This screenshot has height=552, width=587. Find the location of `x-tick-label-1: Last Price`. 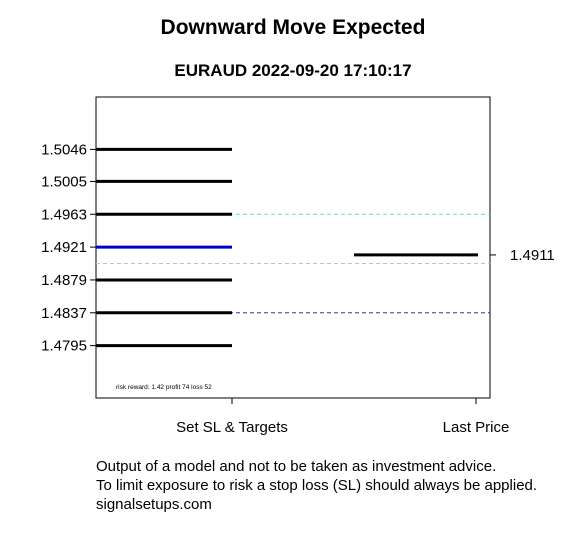

x-tick-label-1: Last Price is located at coordinates (476, 427).